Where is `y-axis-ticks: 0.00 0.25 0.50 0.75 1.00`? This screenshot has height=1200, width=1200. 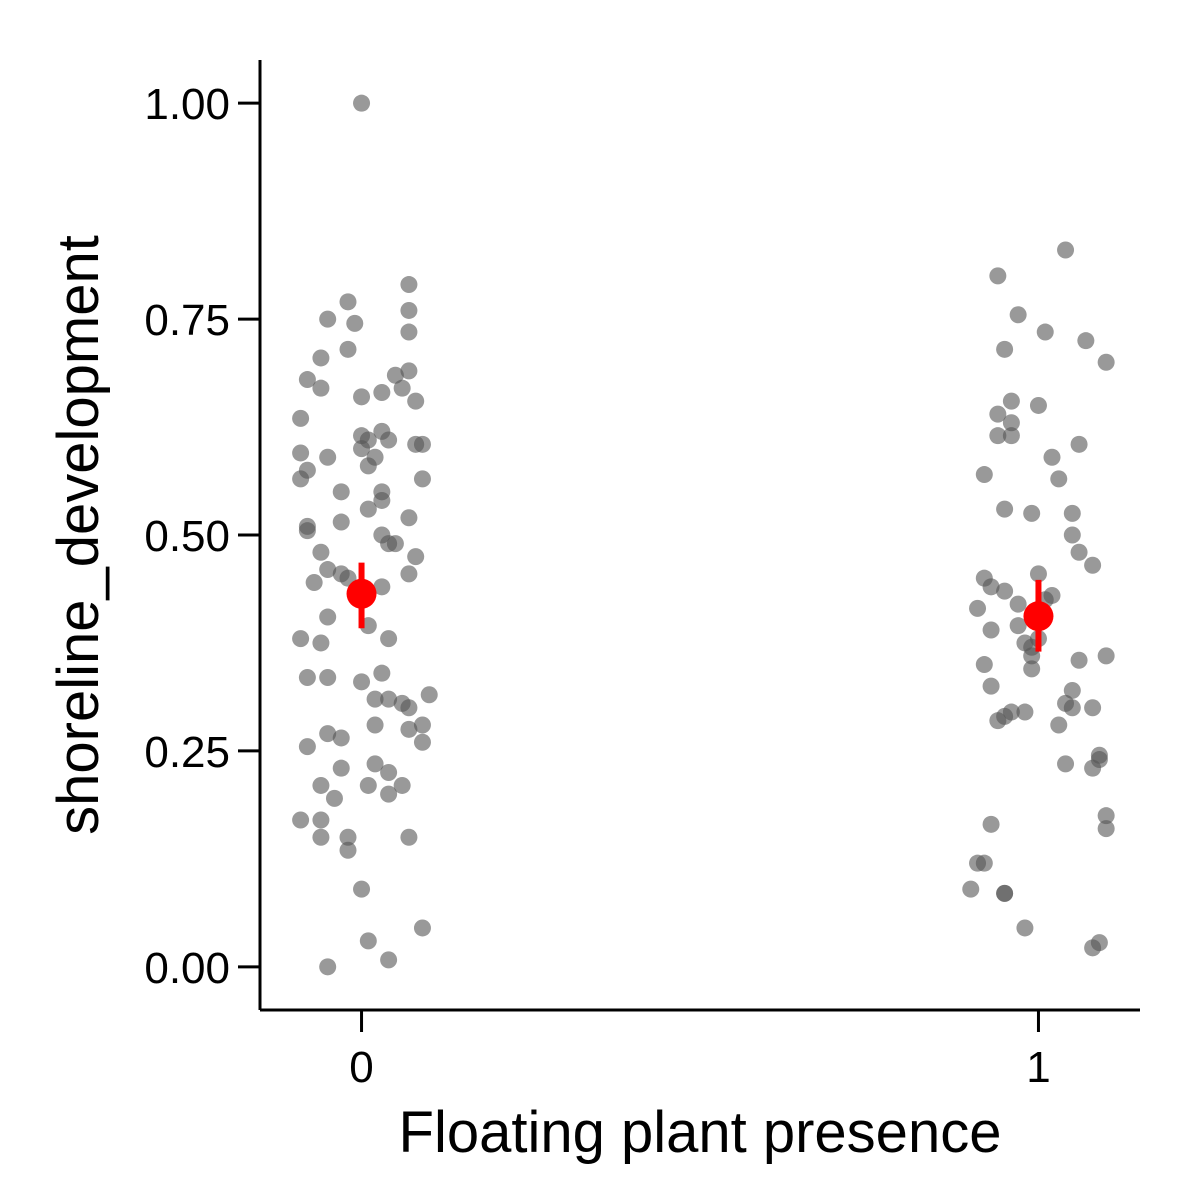 y-axis-ticks: 0.00 0.25 0.50 0.75 1.00 is located at coordinates (202, 536).